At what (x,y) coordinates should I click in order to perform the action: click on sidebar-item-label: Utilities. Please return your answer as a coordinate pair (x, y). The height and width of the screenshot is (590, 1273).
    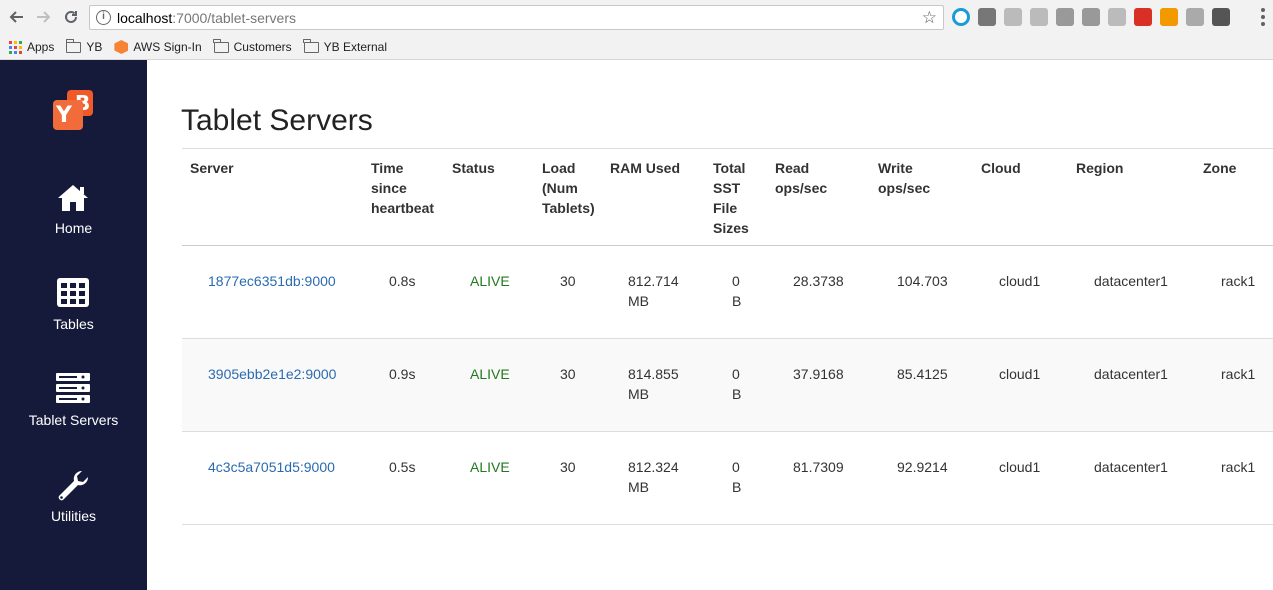
    Looking at the image, I should click on (73, 516).